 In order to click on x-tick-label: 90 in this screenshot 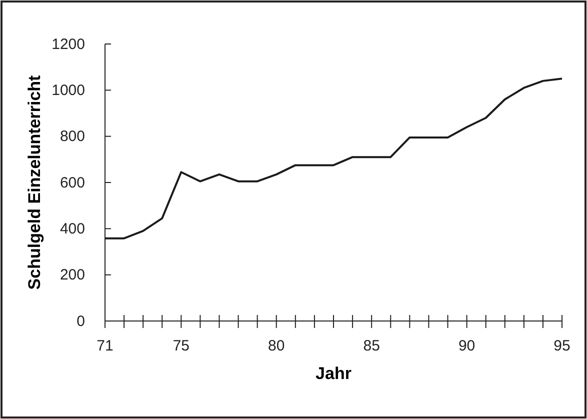, I will do `click(467, 346)`.